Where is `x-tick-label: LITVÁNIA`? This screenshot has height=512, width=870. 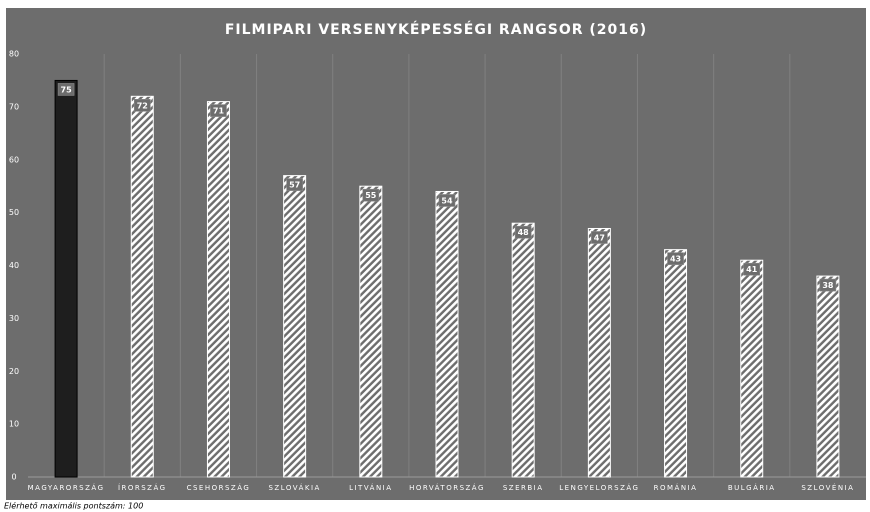
x-tick-label: LITVÁNIA is located at coordinates (370, 487).